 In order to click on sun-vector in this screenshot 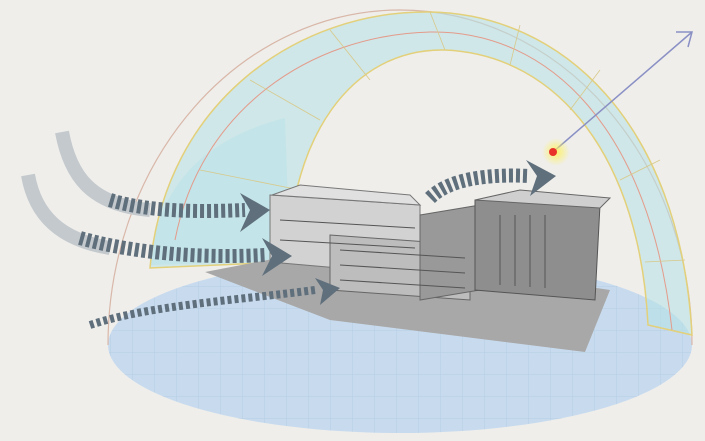, I will do `click(622, 92)`.